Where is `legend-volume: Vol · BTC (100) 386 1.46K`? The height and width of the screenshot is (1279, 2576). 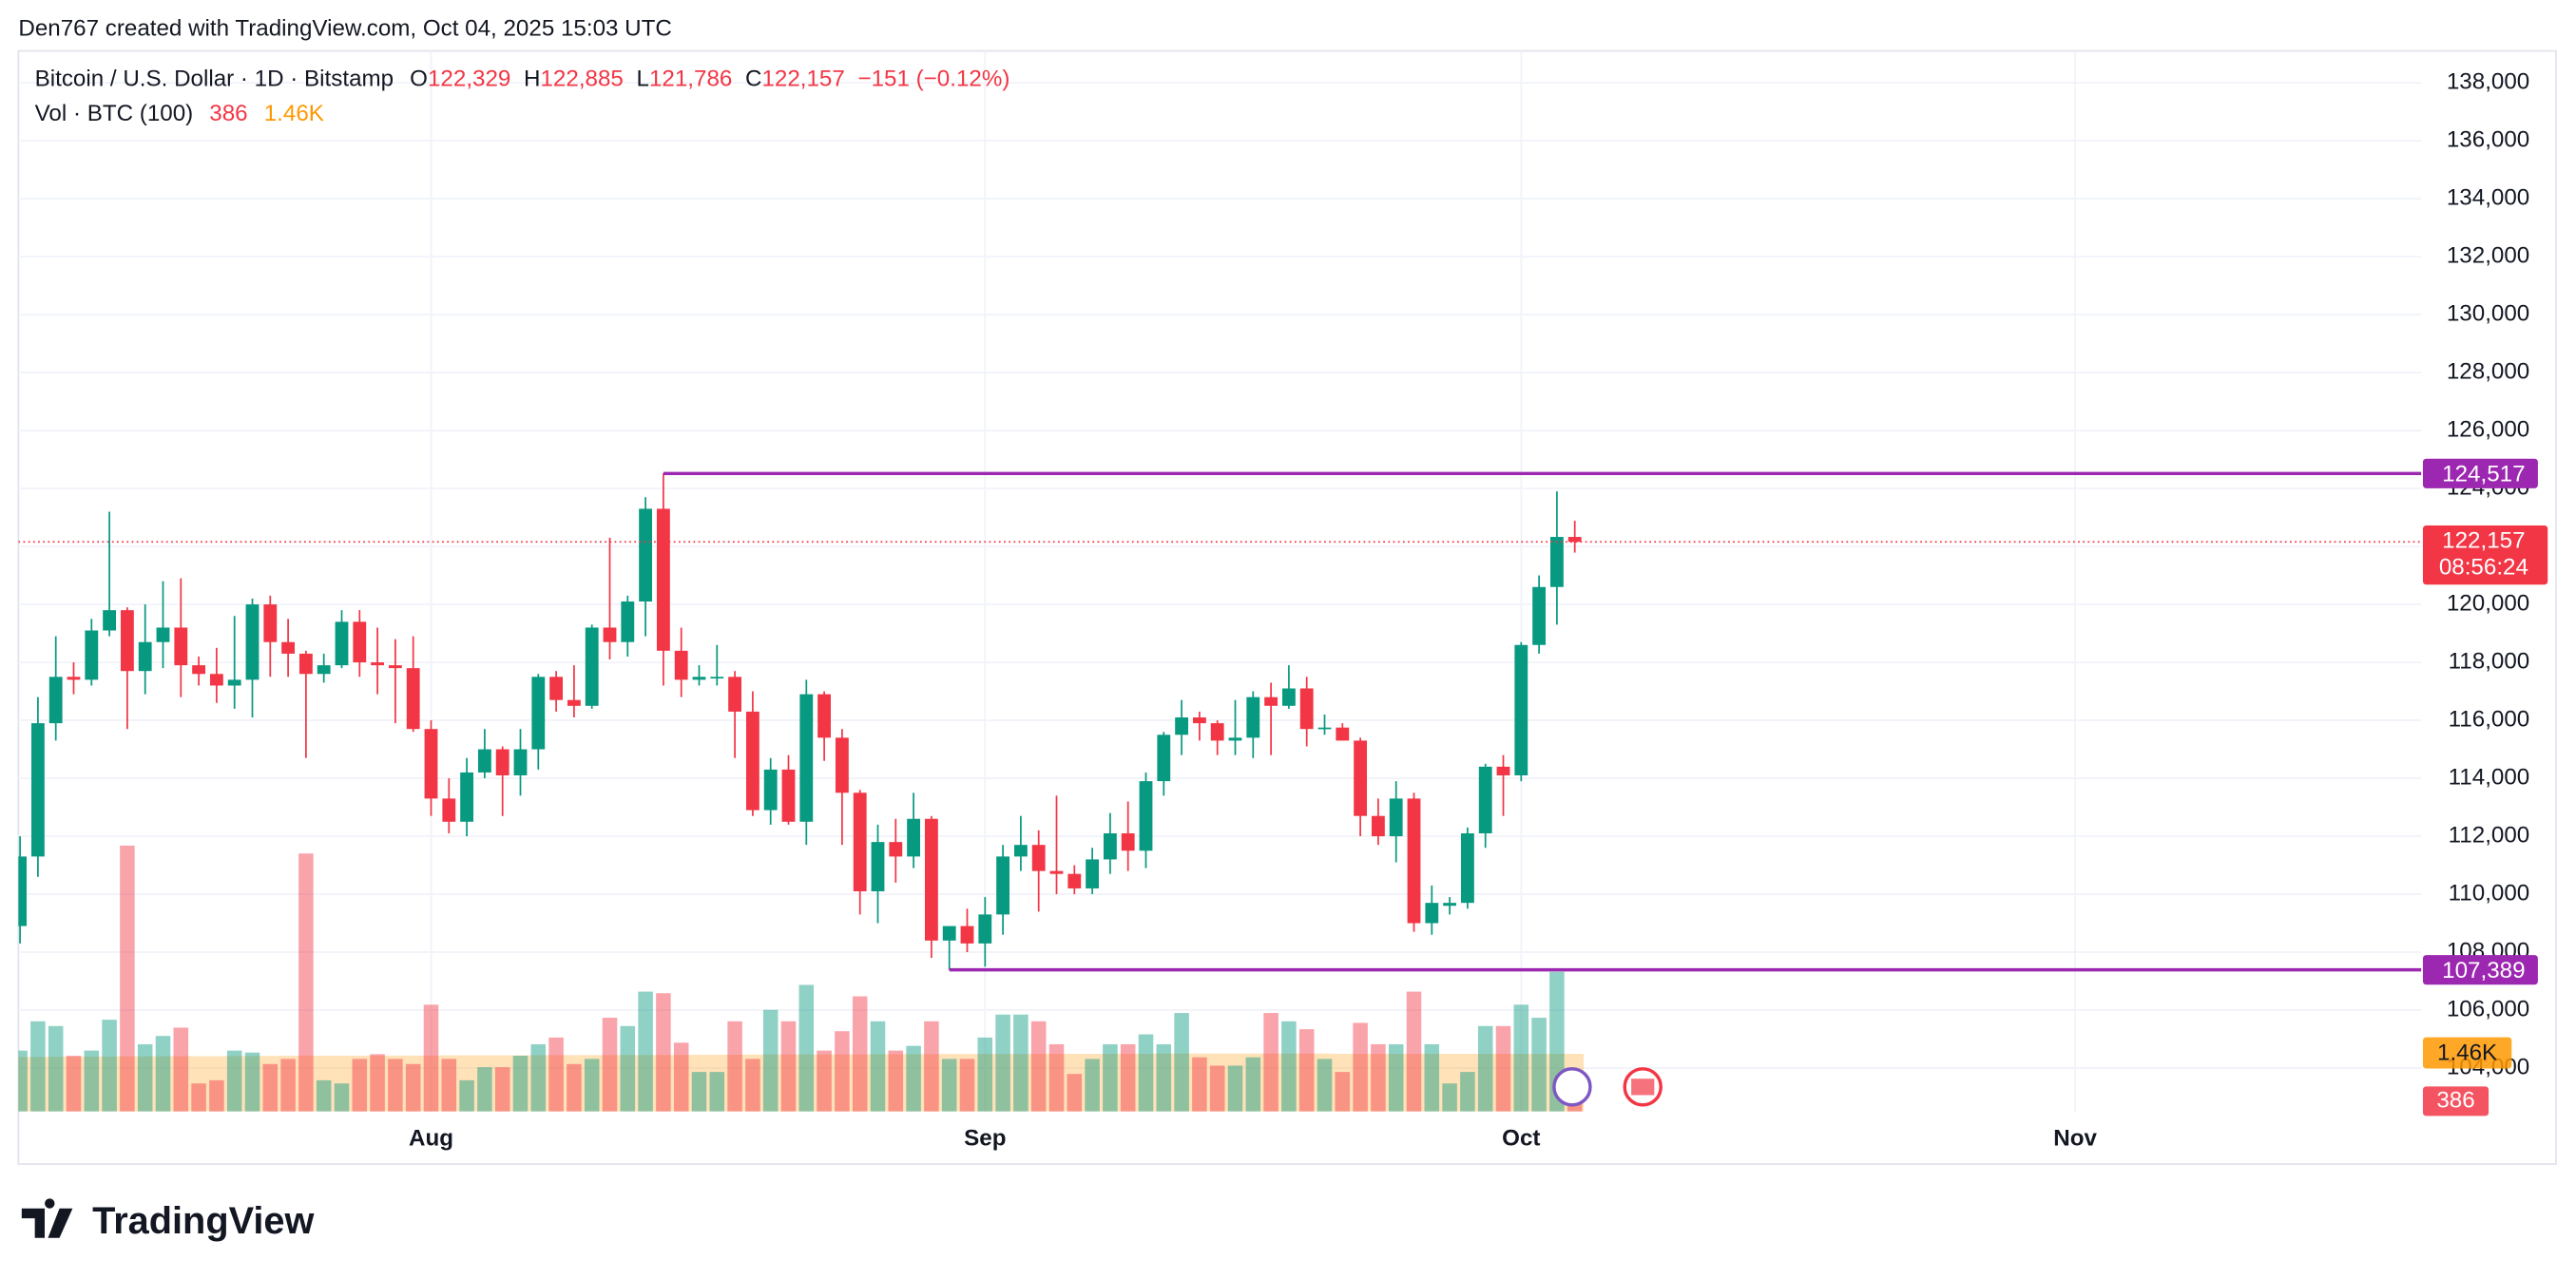 legend-volume: Vol · BTC (100) 386 1.46K is located at coordinates (179, 113).